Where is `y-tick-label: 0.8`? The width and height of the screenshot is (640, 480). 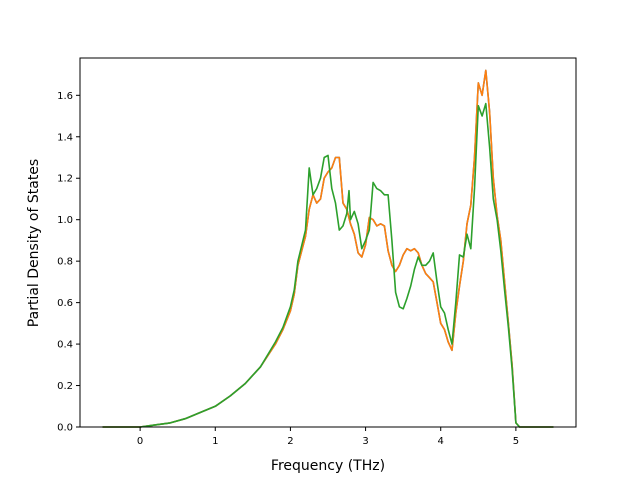 y-tick-label: 0.8 is located at coordinates (65, 262).